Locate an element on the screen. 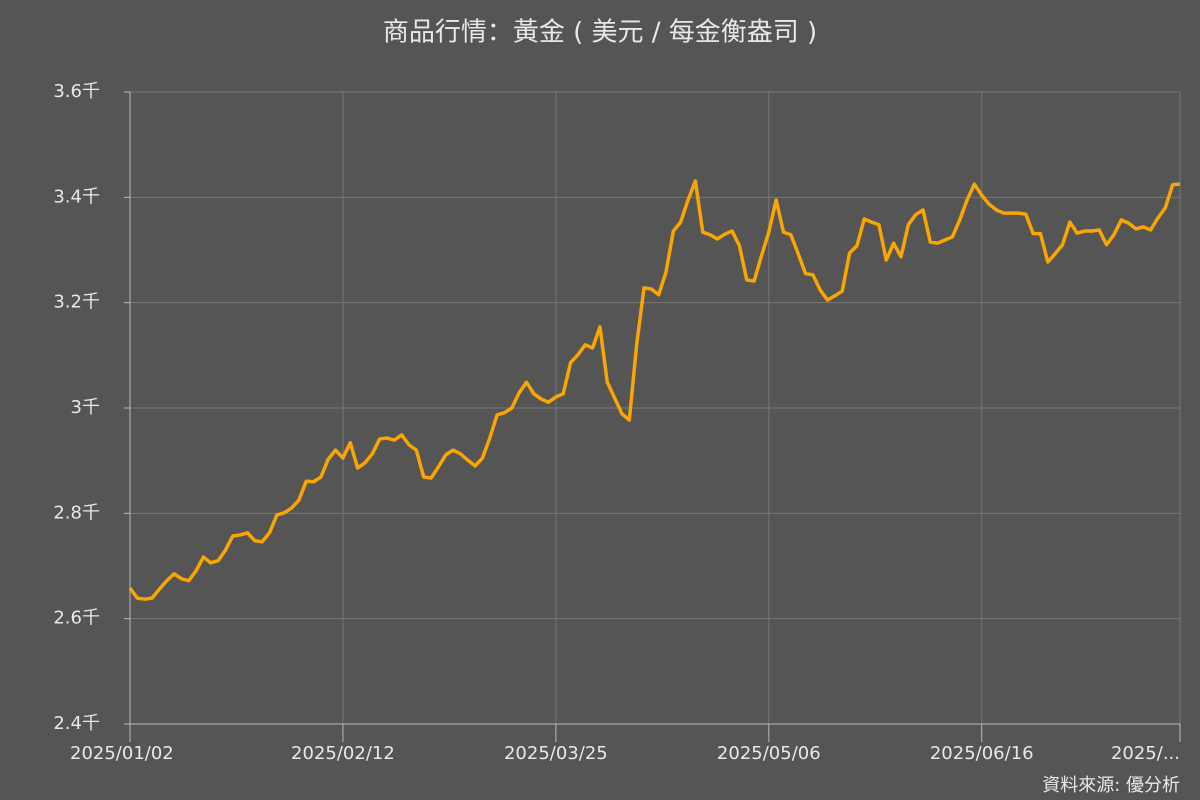  chart-title: 商品行情：黃金 ( 美元 / 每金衡盎司 ) is located at coordinates (600, 33).